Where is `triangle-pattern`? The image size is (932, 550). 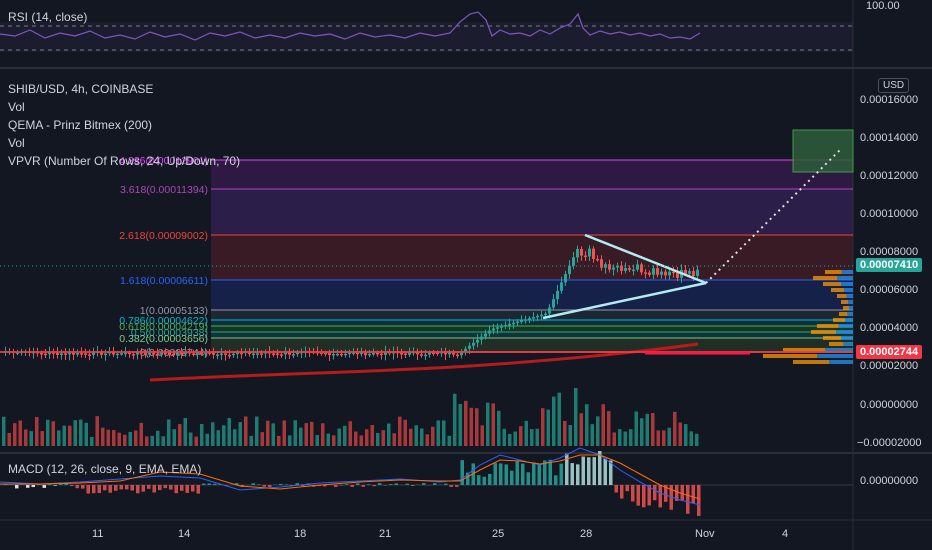
triangle-pattern is located at coordinates (624, 276).